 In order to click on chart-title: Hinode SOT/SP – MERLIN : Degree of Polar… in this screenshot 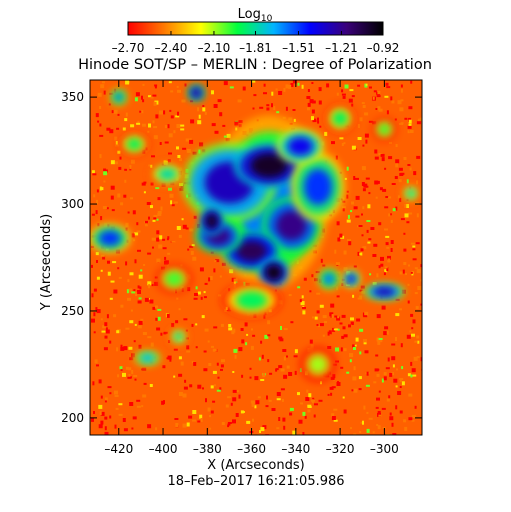, I will do `click(255, 65)`.